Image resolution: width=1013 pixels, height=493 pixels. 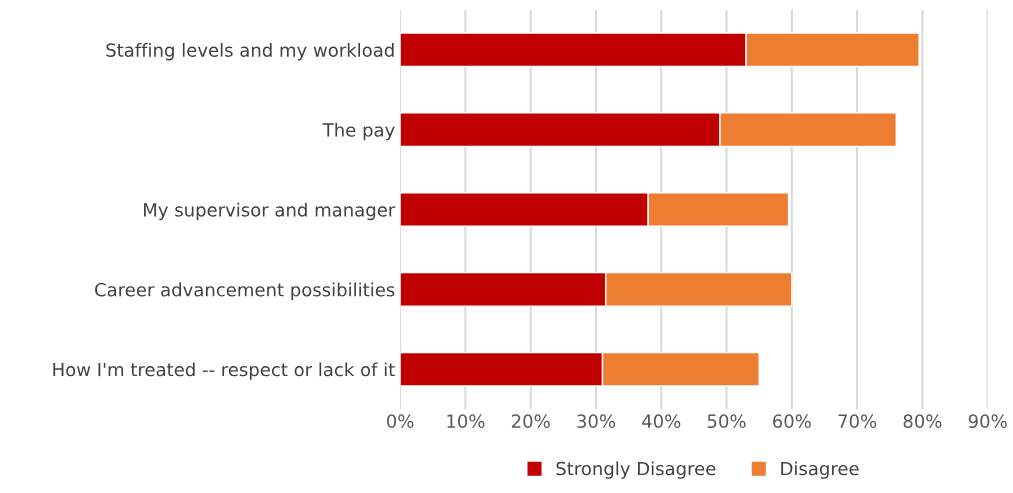 I want to click on y-tick-label: The pay, so click(x=358, y=131).